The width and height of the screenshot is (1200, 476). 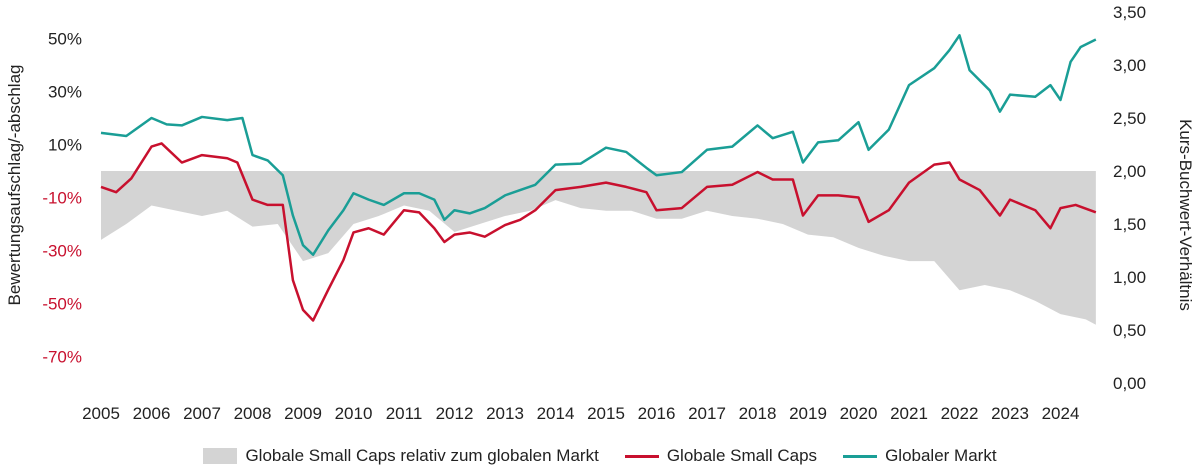 I want to click on left-tick-label: -10%, so click(x=62, y=198).